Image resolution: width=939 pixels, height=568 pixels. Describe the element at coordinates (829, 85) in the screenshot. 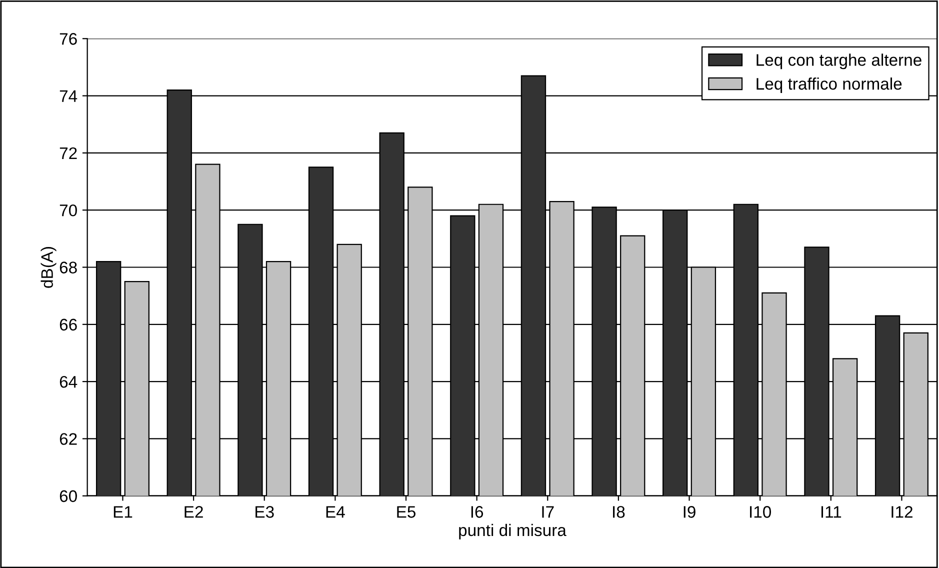

I see `legend-label: Leq traffico normale` at that location.